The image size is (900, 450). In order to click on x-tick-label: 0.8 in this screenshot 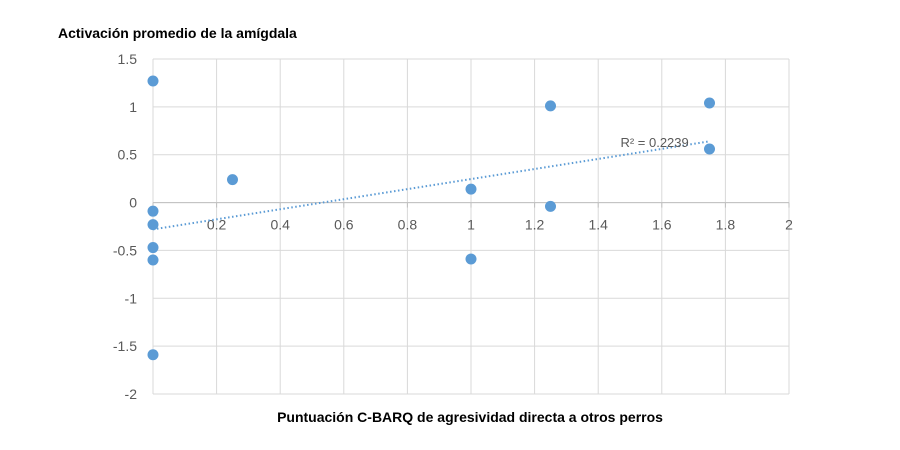, I will do `click(408, 225)`.